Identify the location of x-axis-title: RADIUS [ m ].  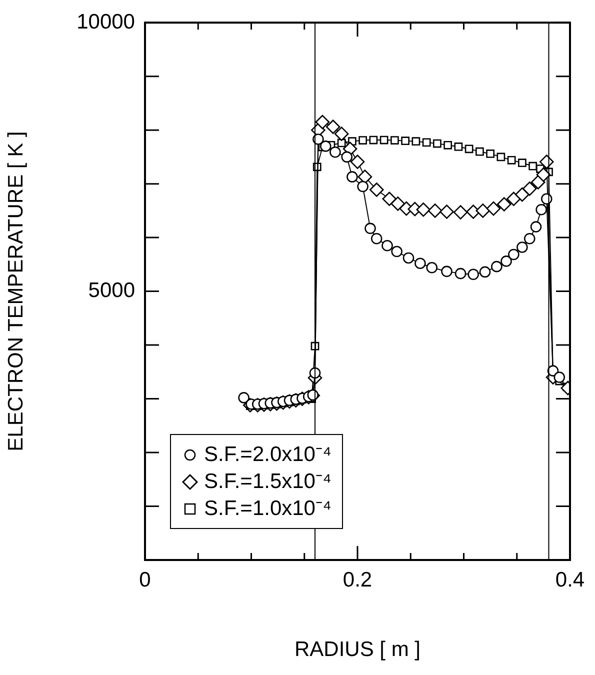
(357, 650).